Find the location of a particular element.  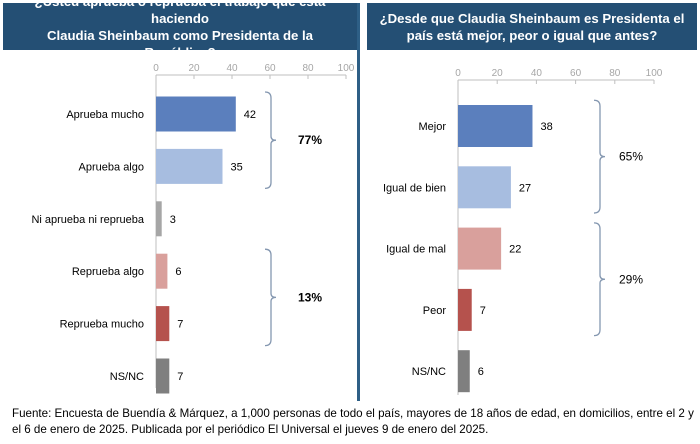

right-title-line-2: país está mejor, peor o igual que antes? is located at coordinates (532, 35).